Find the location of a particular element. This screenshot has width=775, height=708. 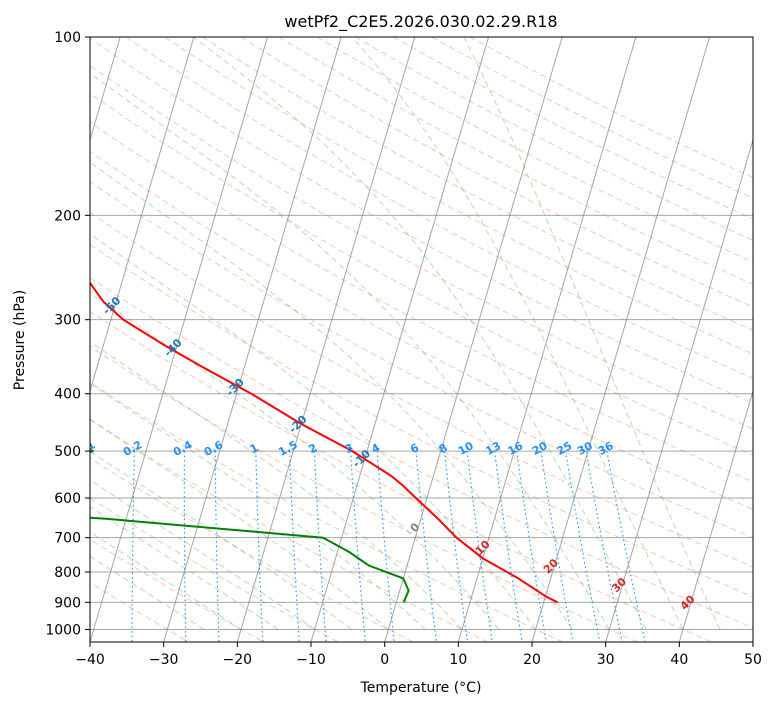

x-tick-label: 0 is located at coordinates (384, 660).